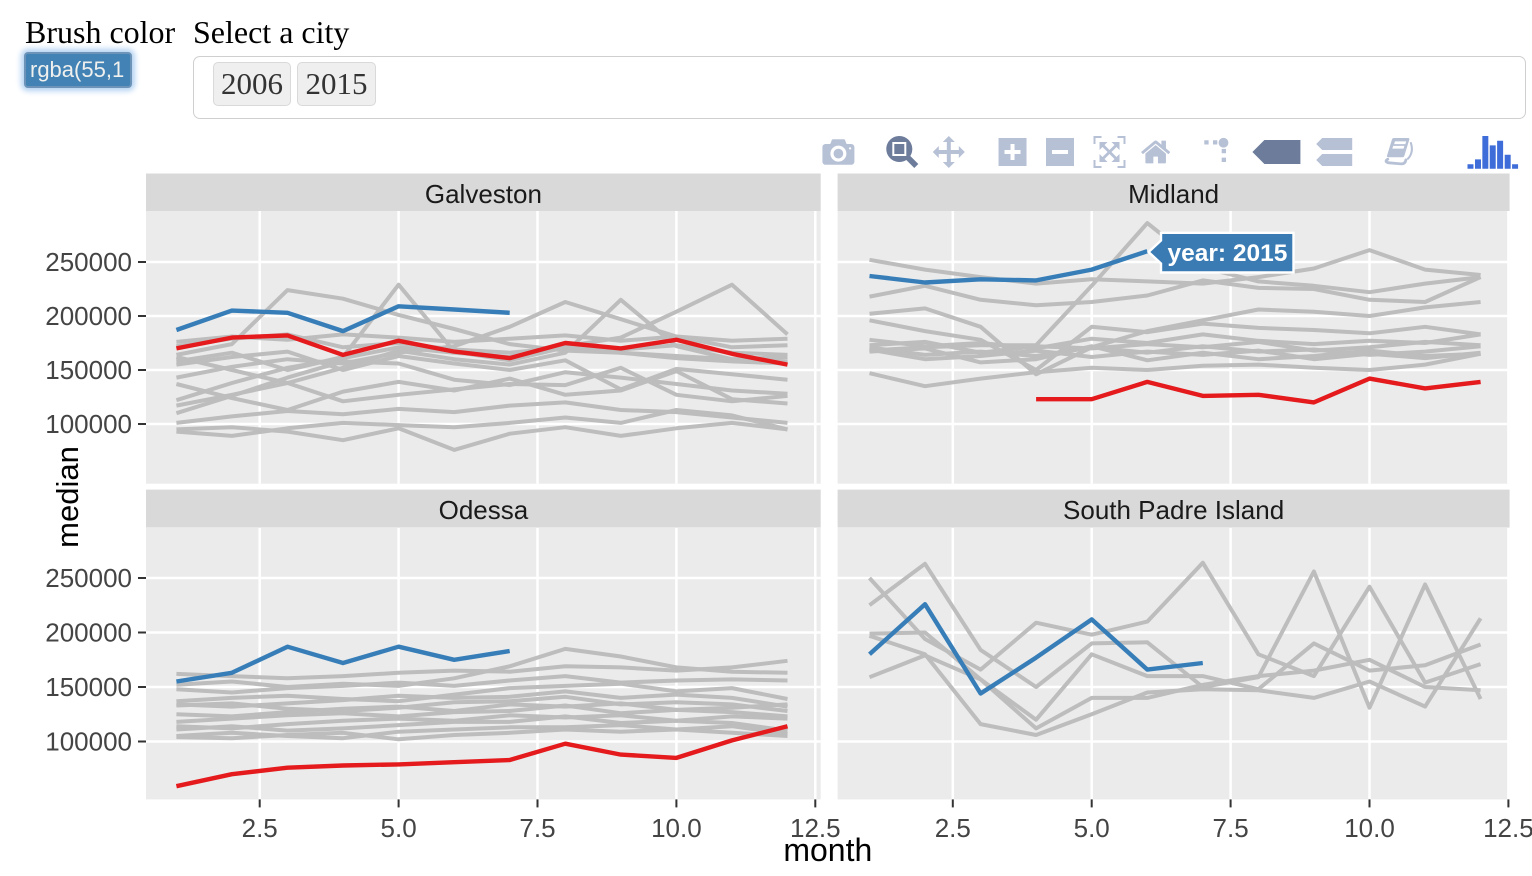 This screenshot has height=876, width=1532. What do you see at coordinates (484, 510) in the screenshot?
I see `svg-text: Odessa` at bounding box center [484, 510].